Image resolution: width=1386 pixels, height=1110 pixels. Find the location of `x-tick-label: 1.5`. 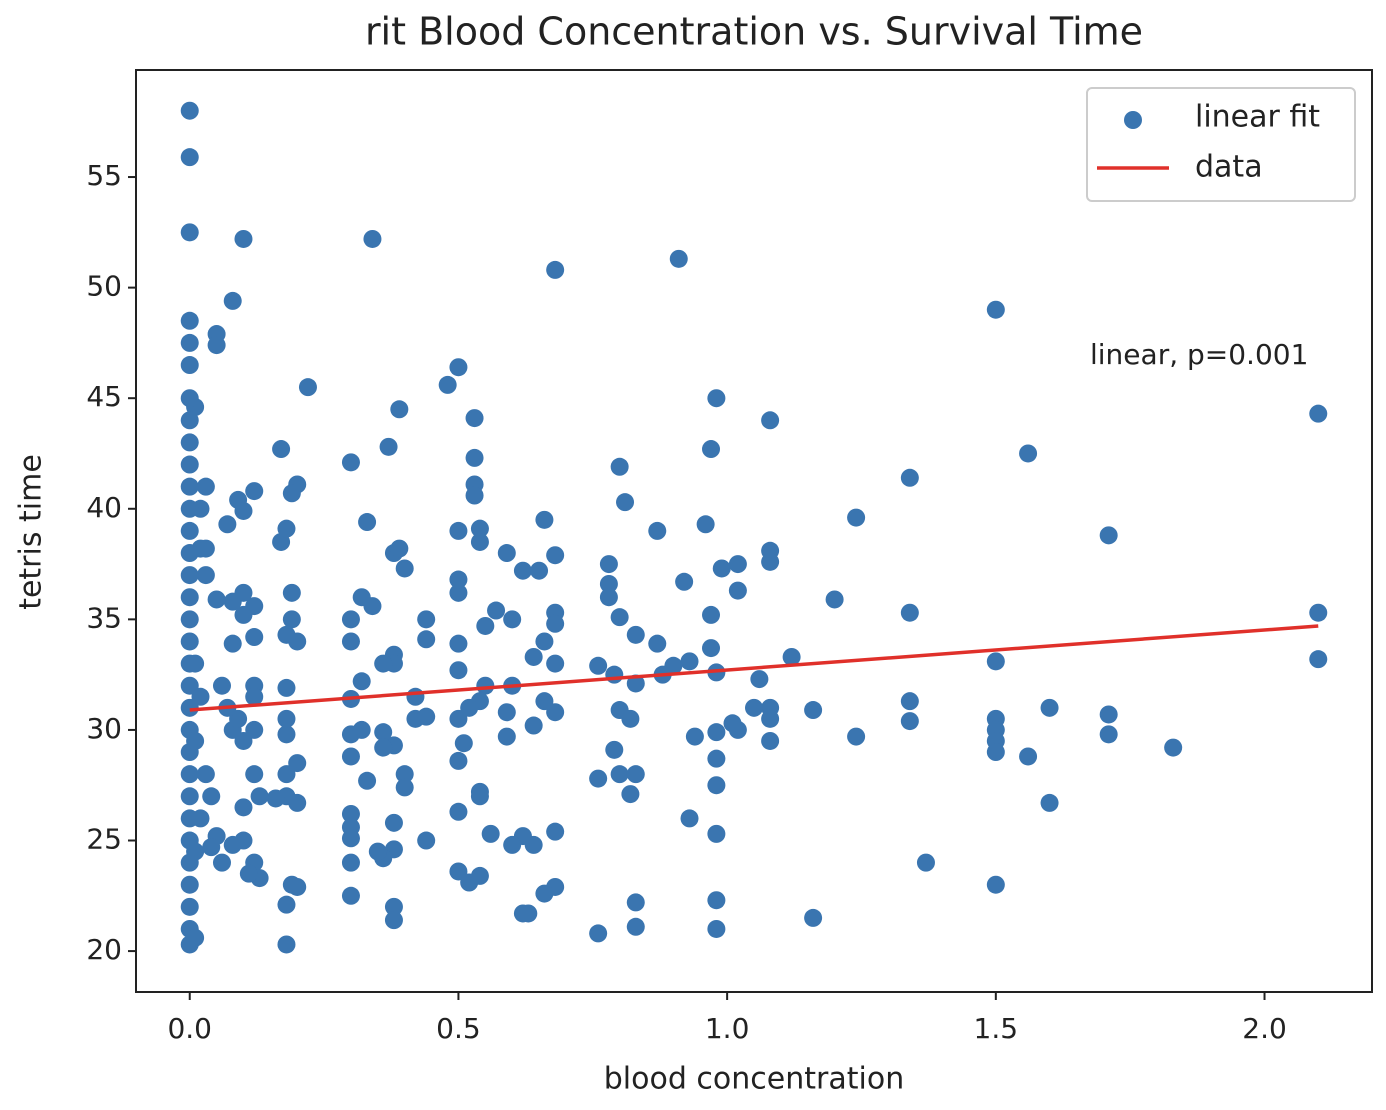

x-tick-label: 1.5 is located at coordinates (996, 1028).